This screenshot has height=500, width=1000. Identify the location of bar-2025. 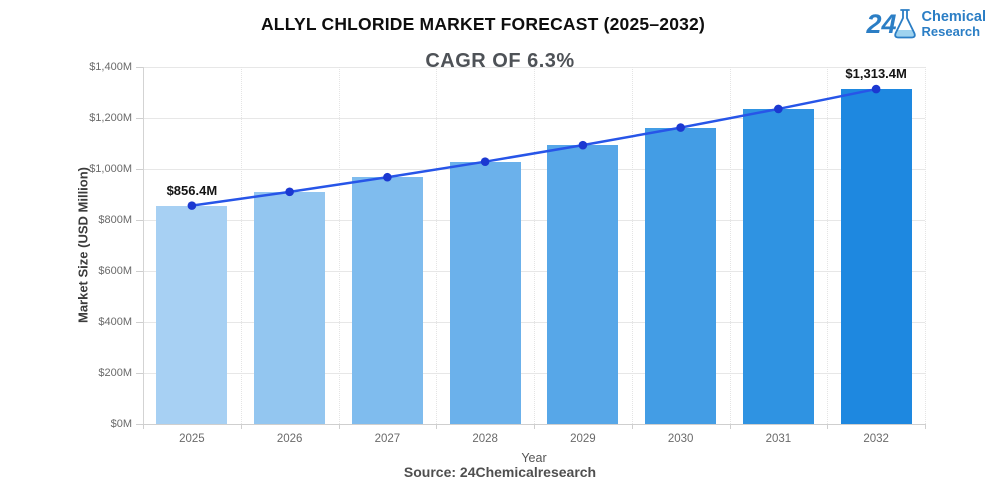
(192, 314).